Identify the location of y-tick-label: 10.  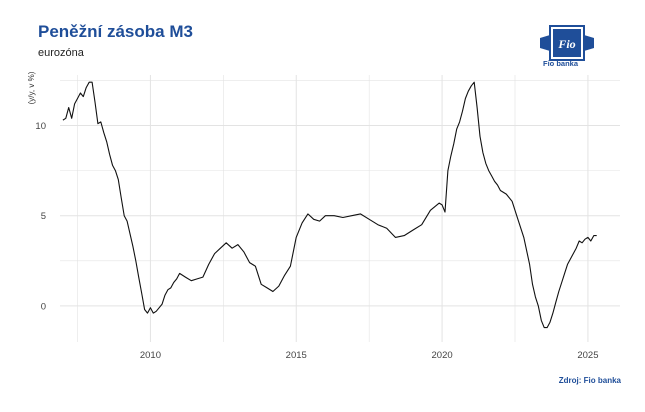
(40, 126).